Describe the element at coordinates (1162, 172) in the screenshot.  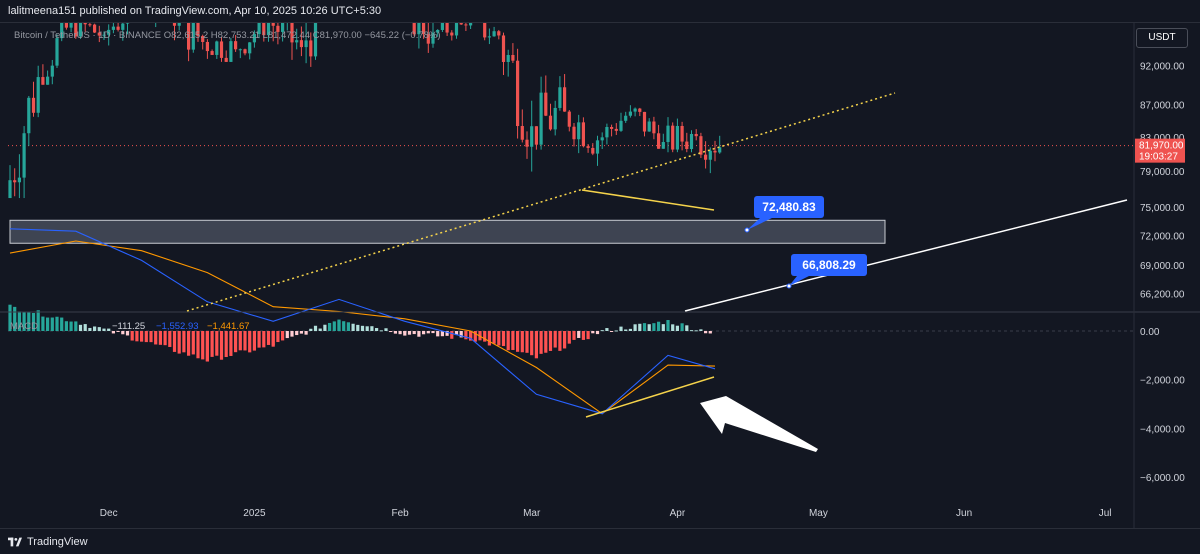
I see `price-tick-label: 79,000.00` at that location.